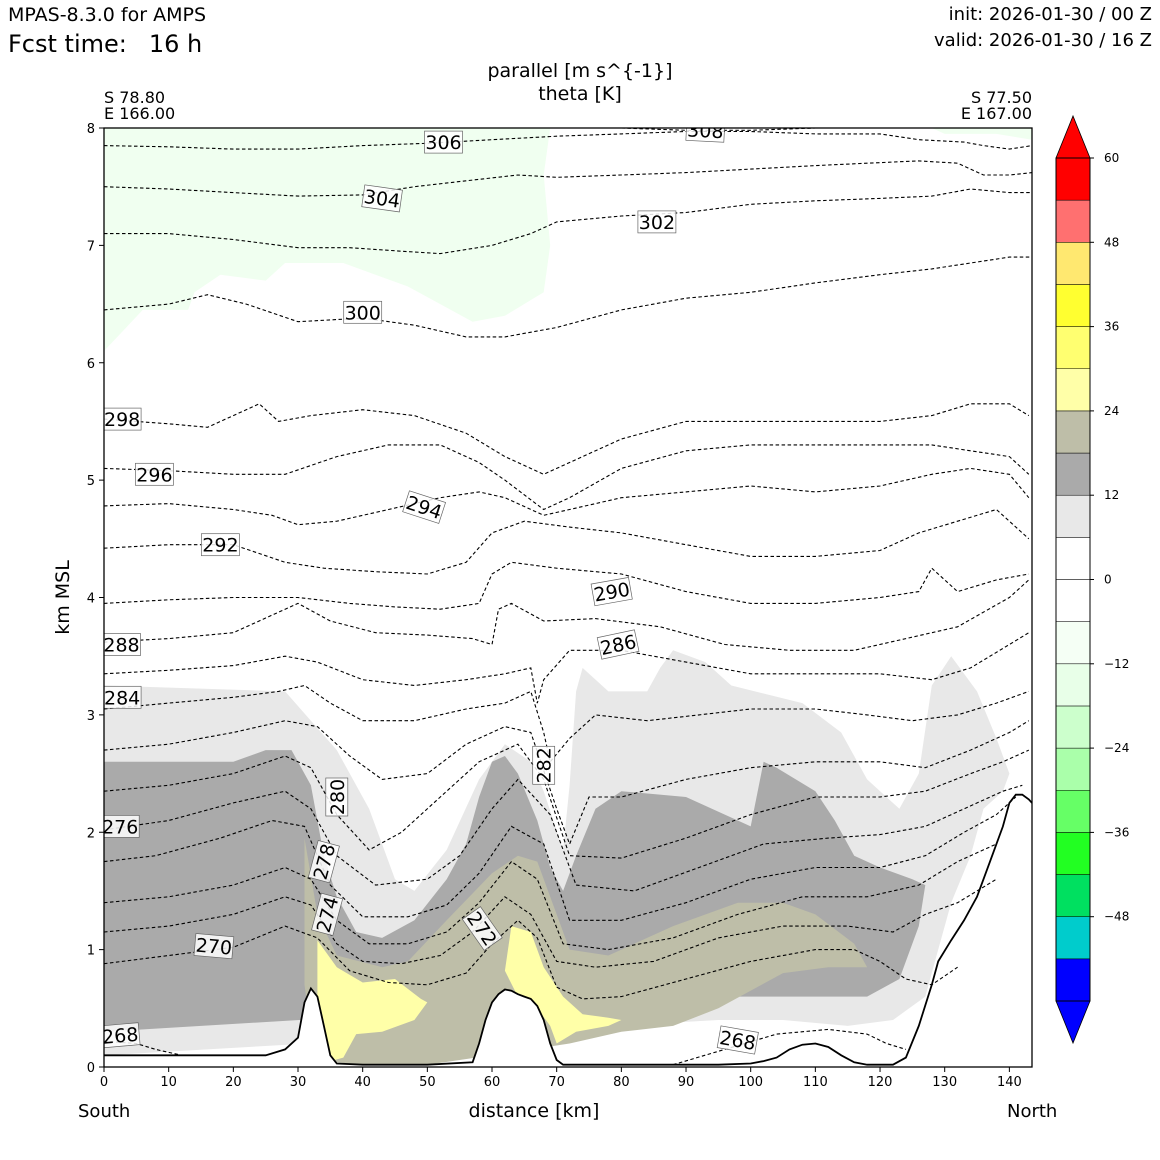  What do you see at coordinates (815, 1082) in the screenshot?
I see `x-tick-label-110: 110` at bounding box center [815, 1082].